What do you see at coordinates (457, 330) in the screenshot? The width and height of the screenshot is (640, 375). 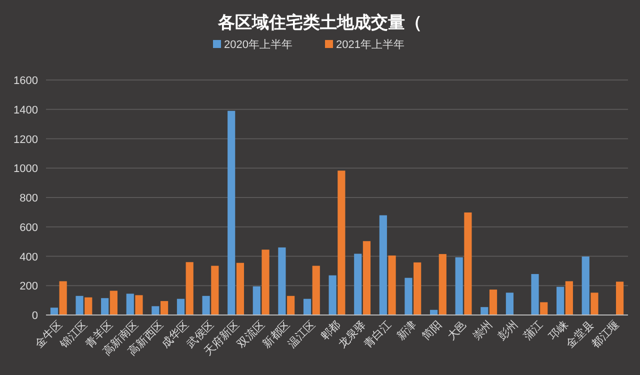 I see `x-tick-label: 大邑` at bounding box center [457, 330].